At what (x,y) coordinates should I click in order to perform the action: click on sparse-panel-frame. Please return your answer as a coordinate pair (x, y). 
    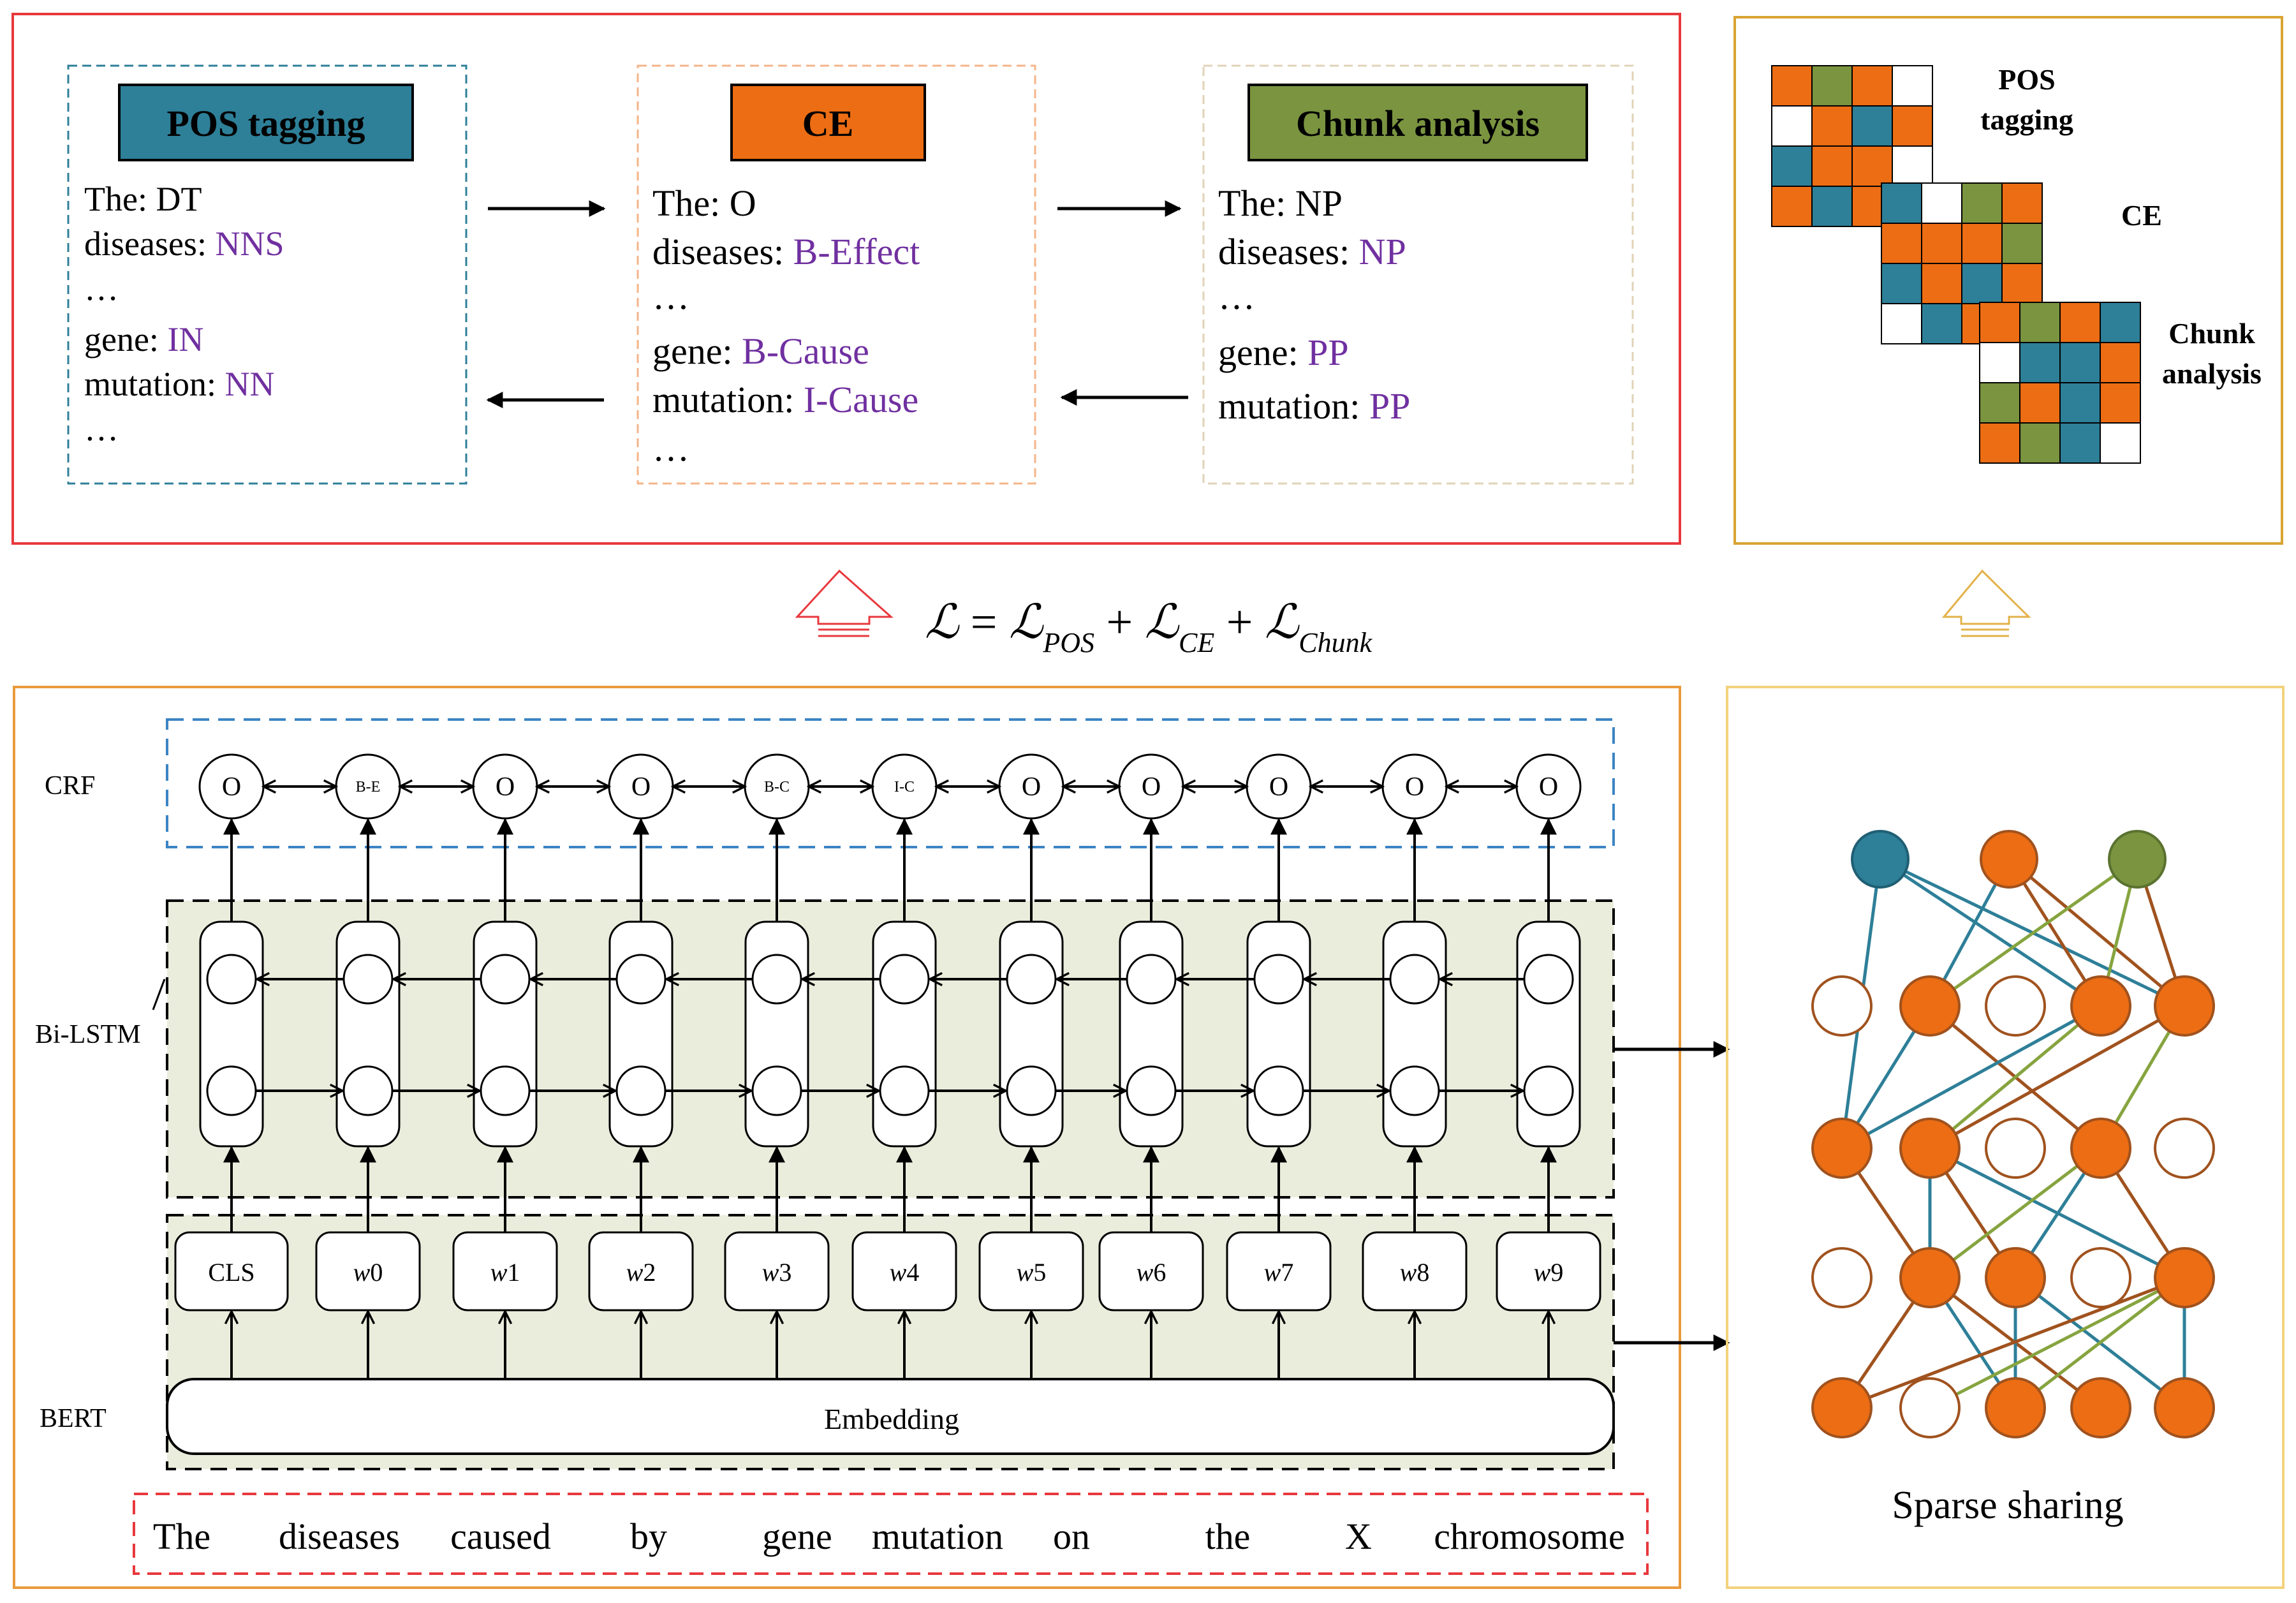
    Looking at the image, I should click on (2005, 1137).